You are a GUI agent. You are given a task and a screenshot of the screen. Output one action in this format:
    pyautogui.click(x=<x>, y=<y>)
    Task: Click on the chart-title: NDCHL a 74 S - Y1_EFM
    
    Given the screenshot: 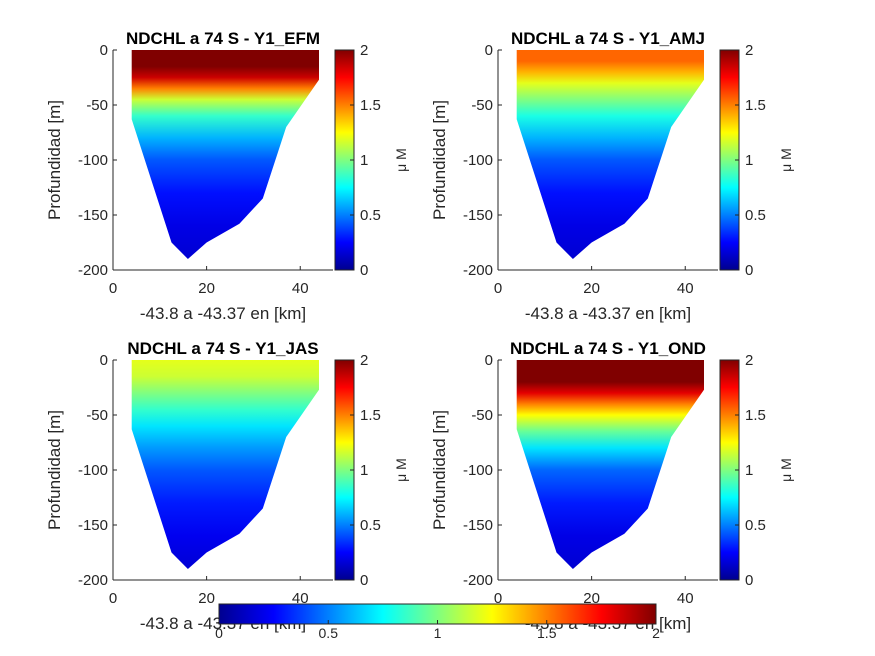 What is the action you would take?
    pyautogui.click(x=223, y=38)
    